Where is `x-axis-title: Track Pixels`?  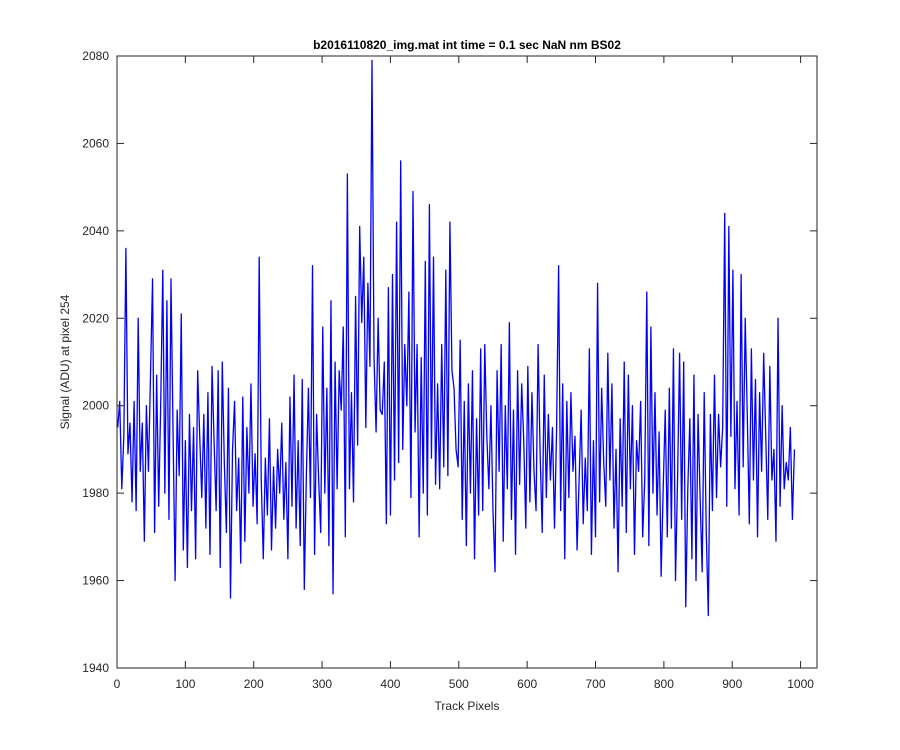
x-axis-title: Track Pixels is located at coordinates (467, 706).